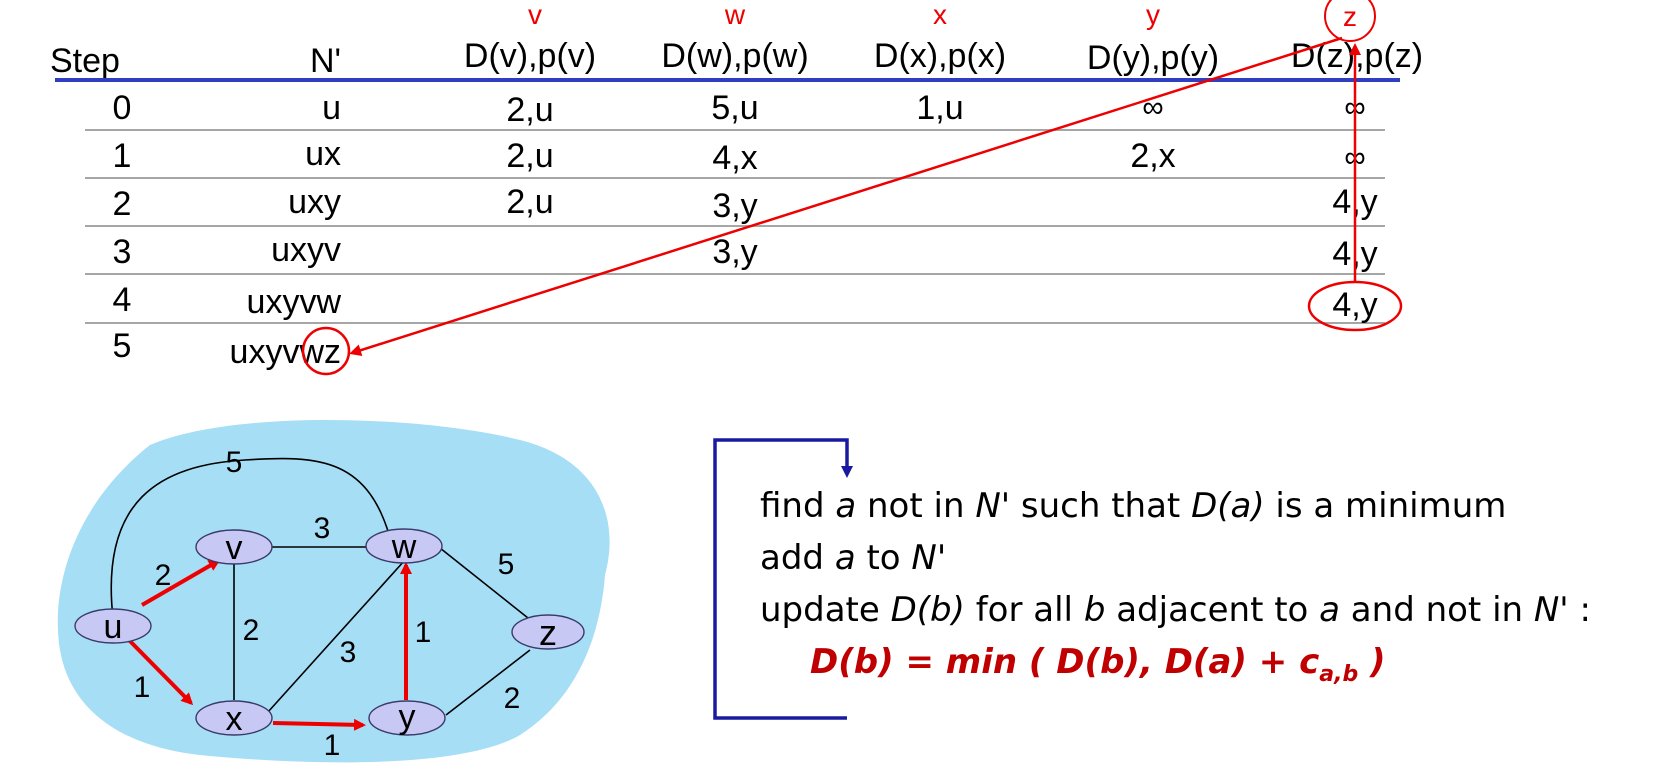 The height and width of the screenshot is (765, 1655). I want to click on node-label-z: z, so click(548, 632).